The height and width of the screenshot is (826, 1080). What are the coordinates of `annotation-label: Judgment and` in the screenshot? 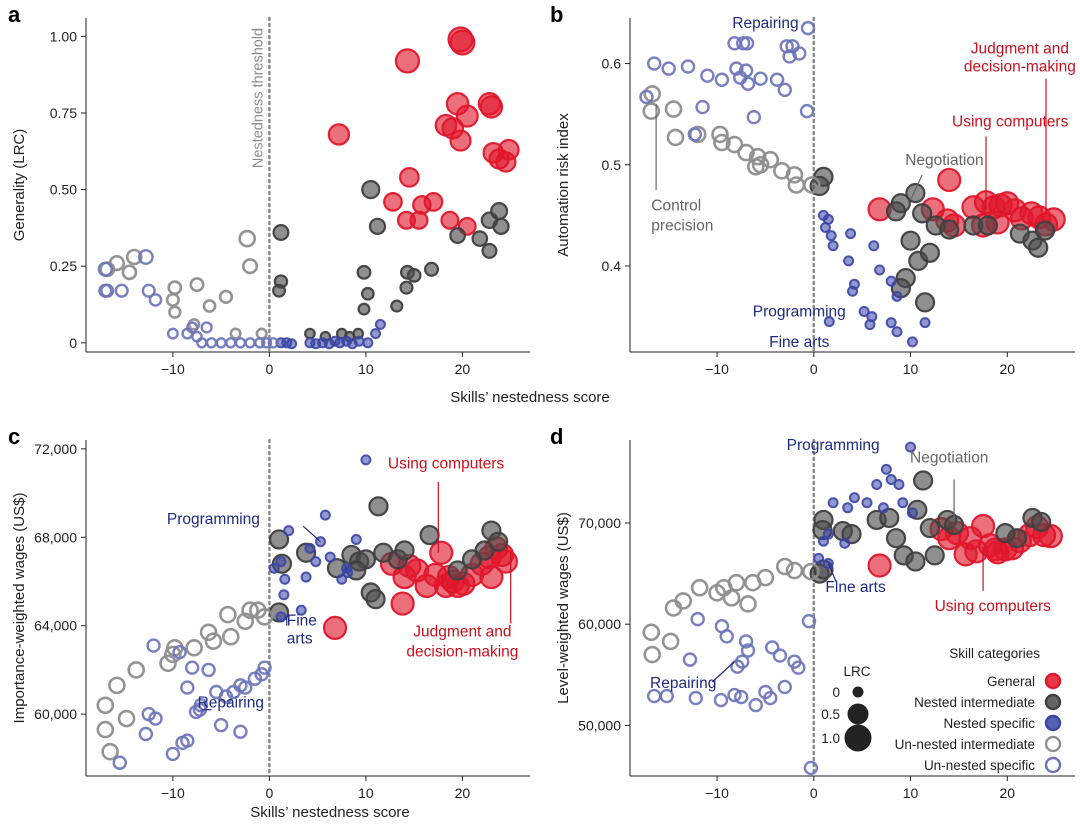 It's located at (462, 632).